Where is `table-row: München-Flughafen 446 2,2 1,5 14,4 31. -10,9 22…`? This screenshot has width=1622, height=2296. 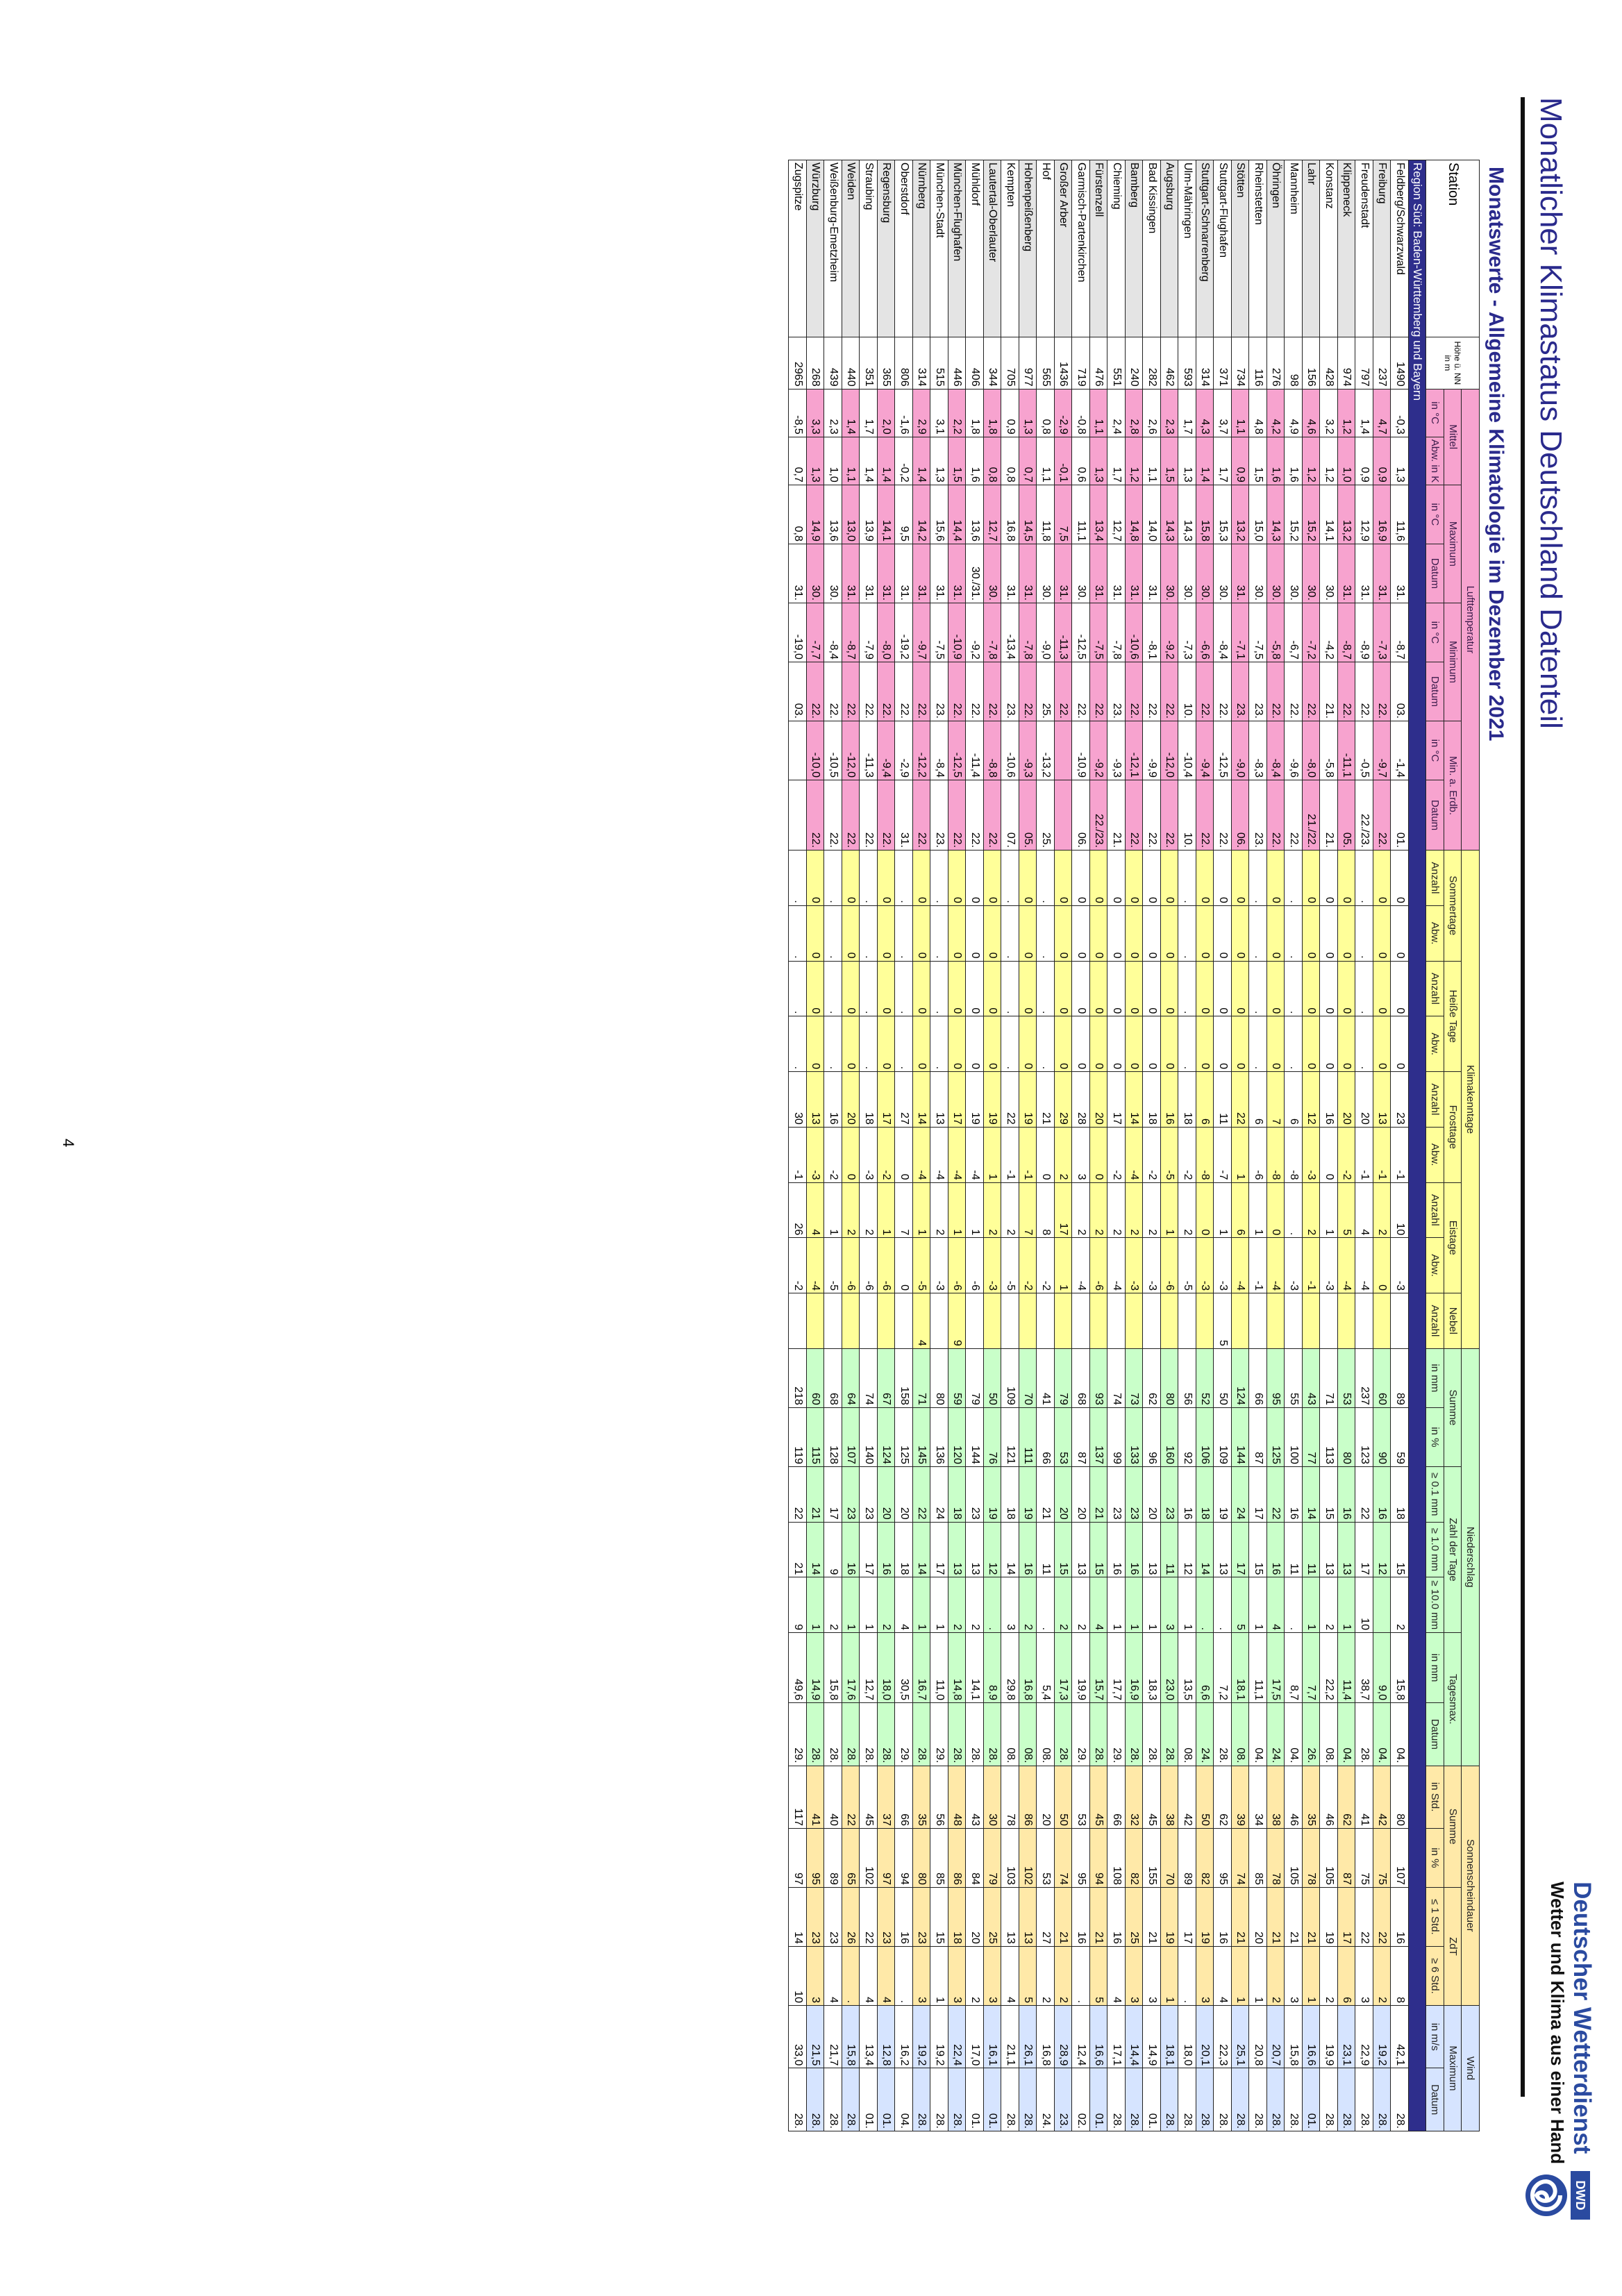 table-row: München-Flughafen 446 2,2 1,5 14,4 31. -10,9 22… is located at coordinates (957, 1145).